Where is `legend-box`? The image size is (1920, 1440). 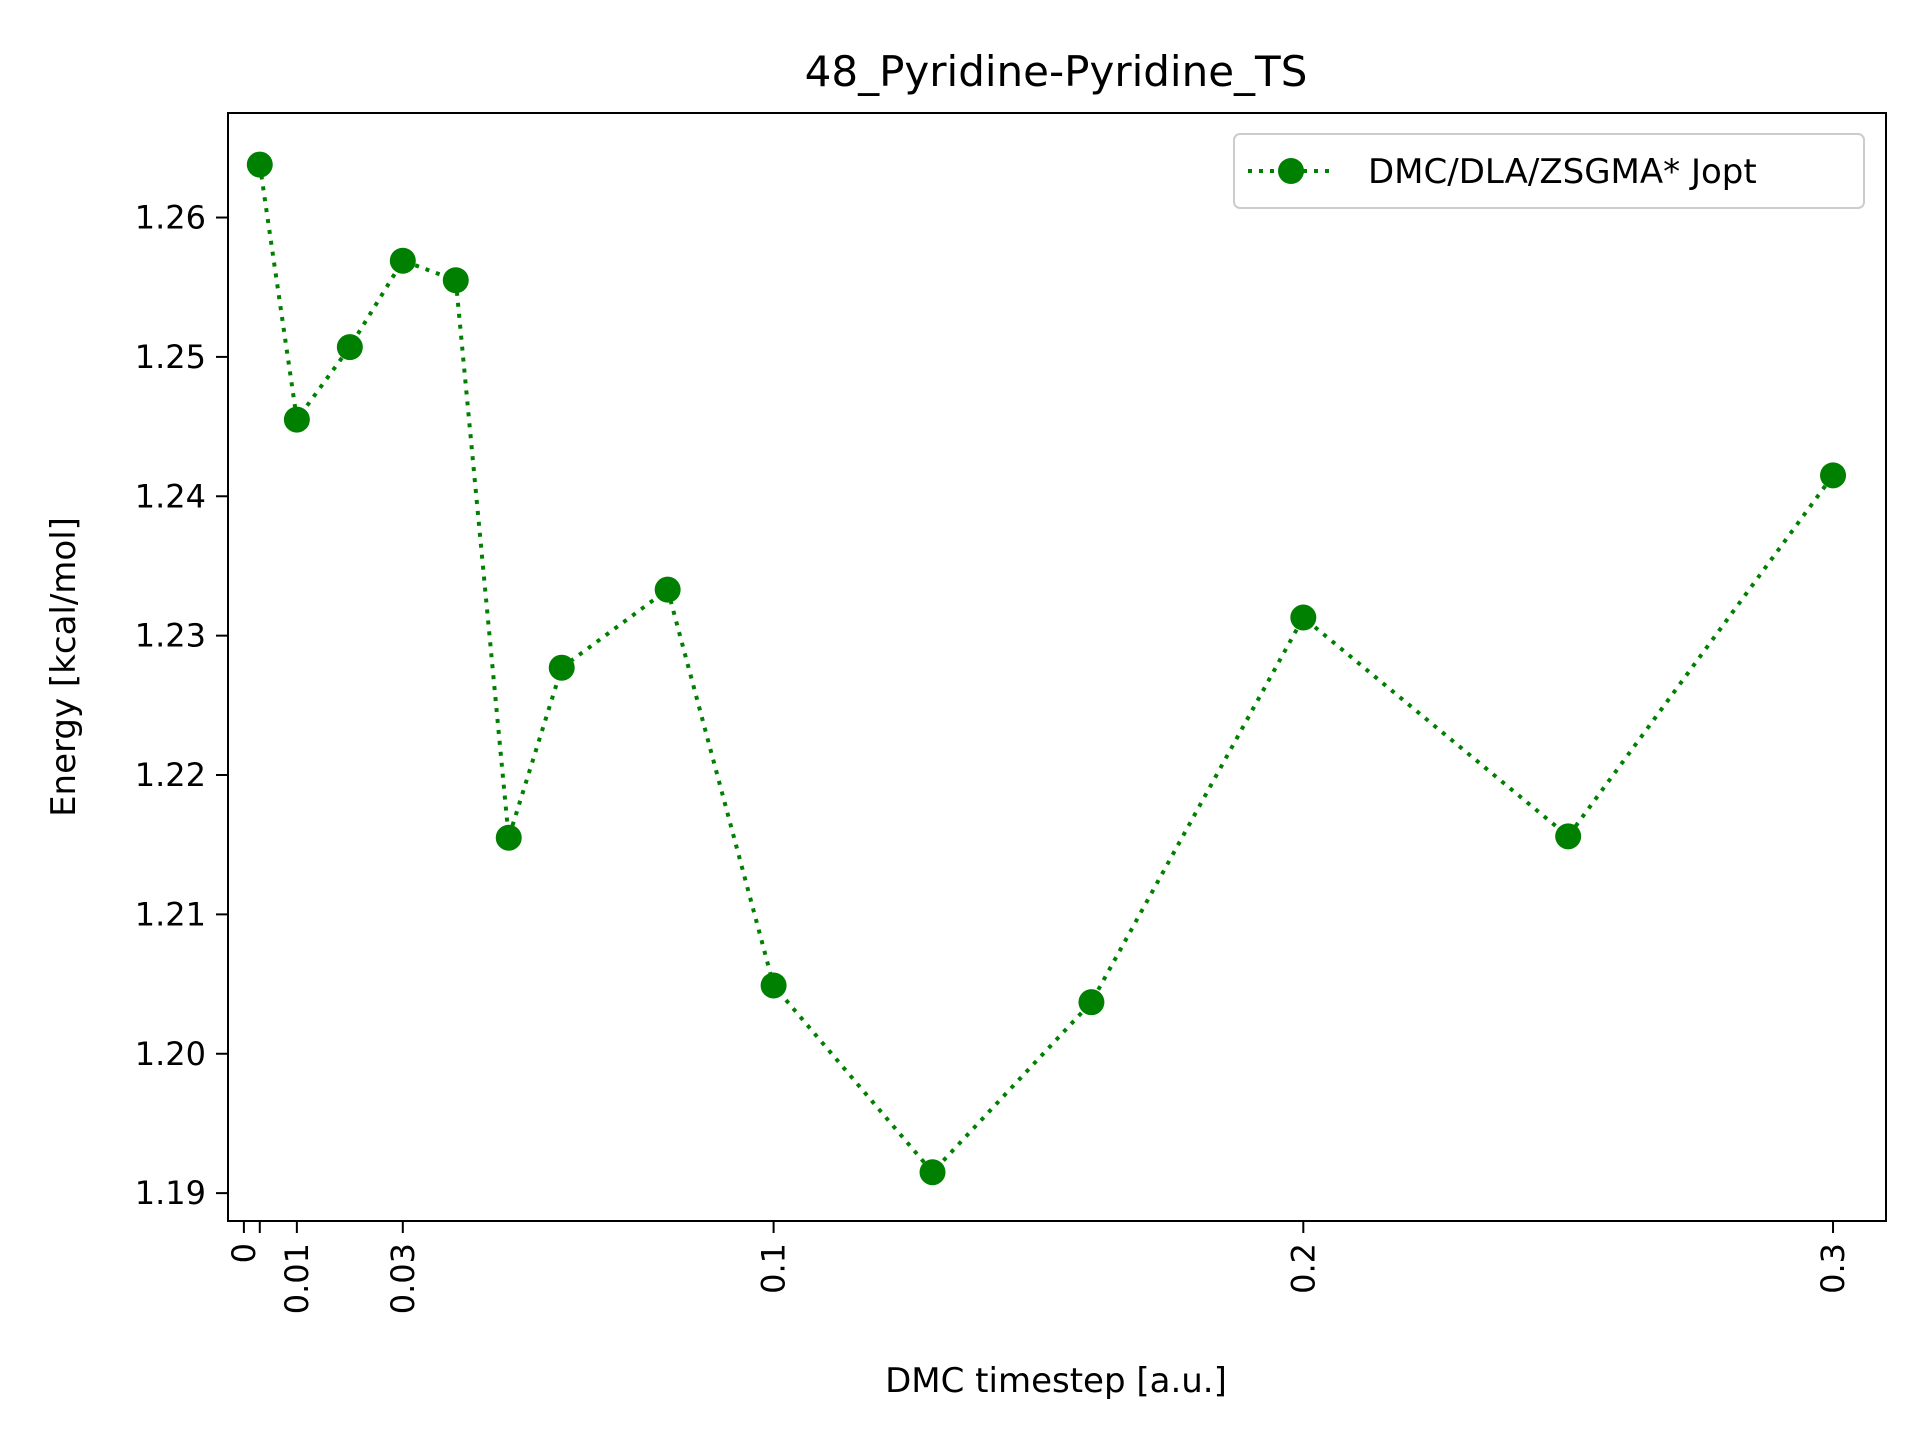 legend-box is located at coordinates (1549, 171).